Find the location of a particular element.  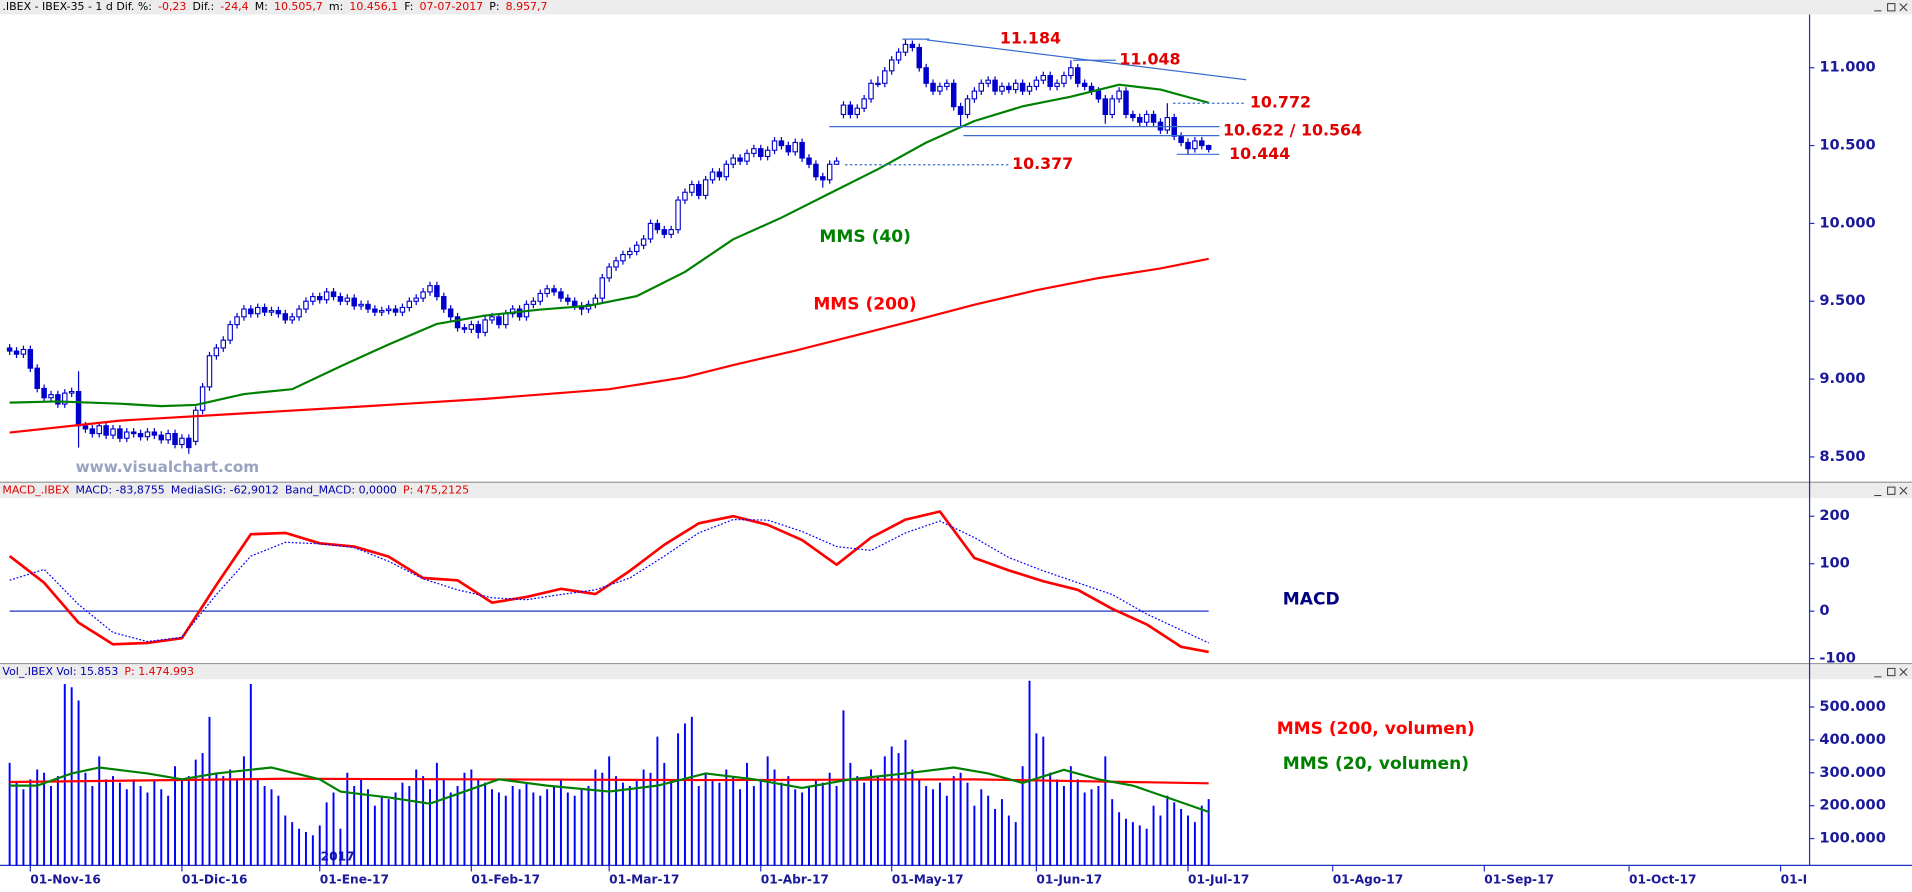

y-tick-label: 10.500 is located at coordinates (1847, 145).